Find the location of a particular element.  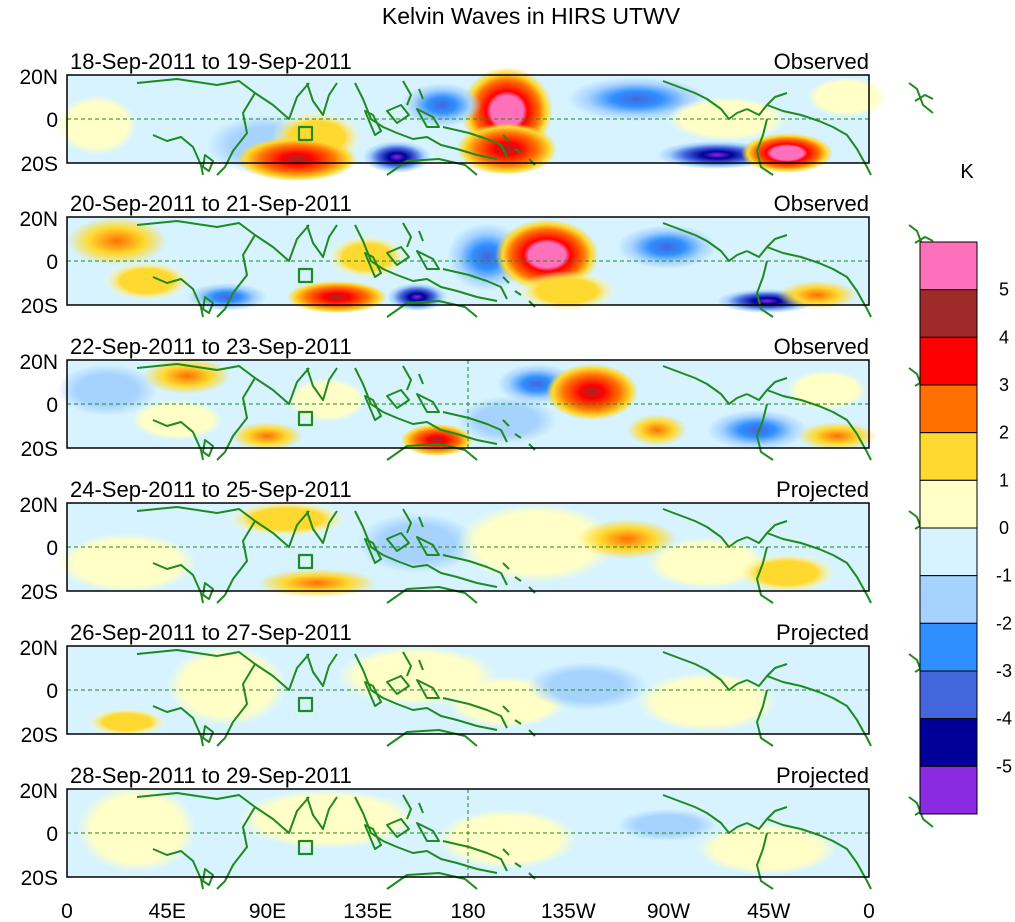

colorbar-tick-label: 4 is located at coordinates (1004, 337).